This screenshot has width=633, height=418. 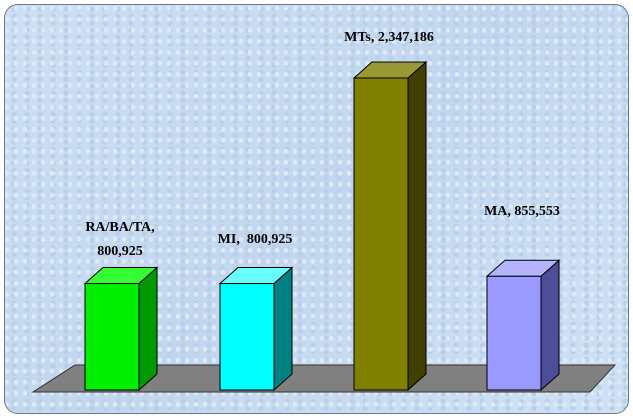 What do you see at coordinates (389, 37) in the screenshot?
I see `data-label: MTs, 2,347,186` at bounding box center [389, 37].